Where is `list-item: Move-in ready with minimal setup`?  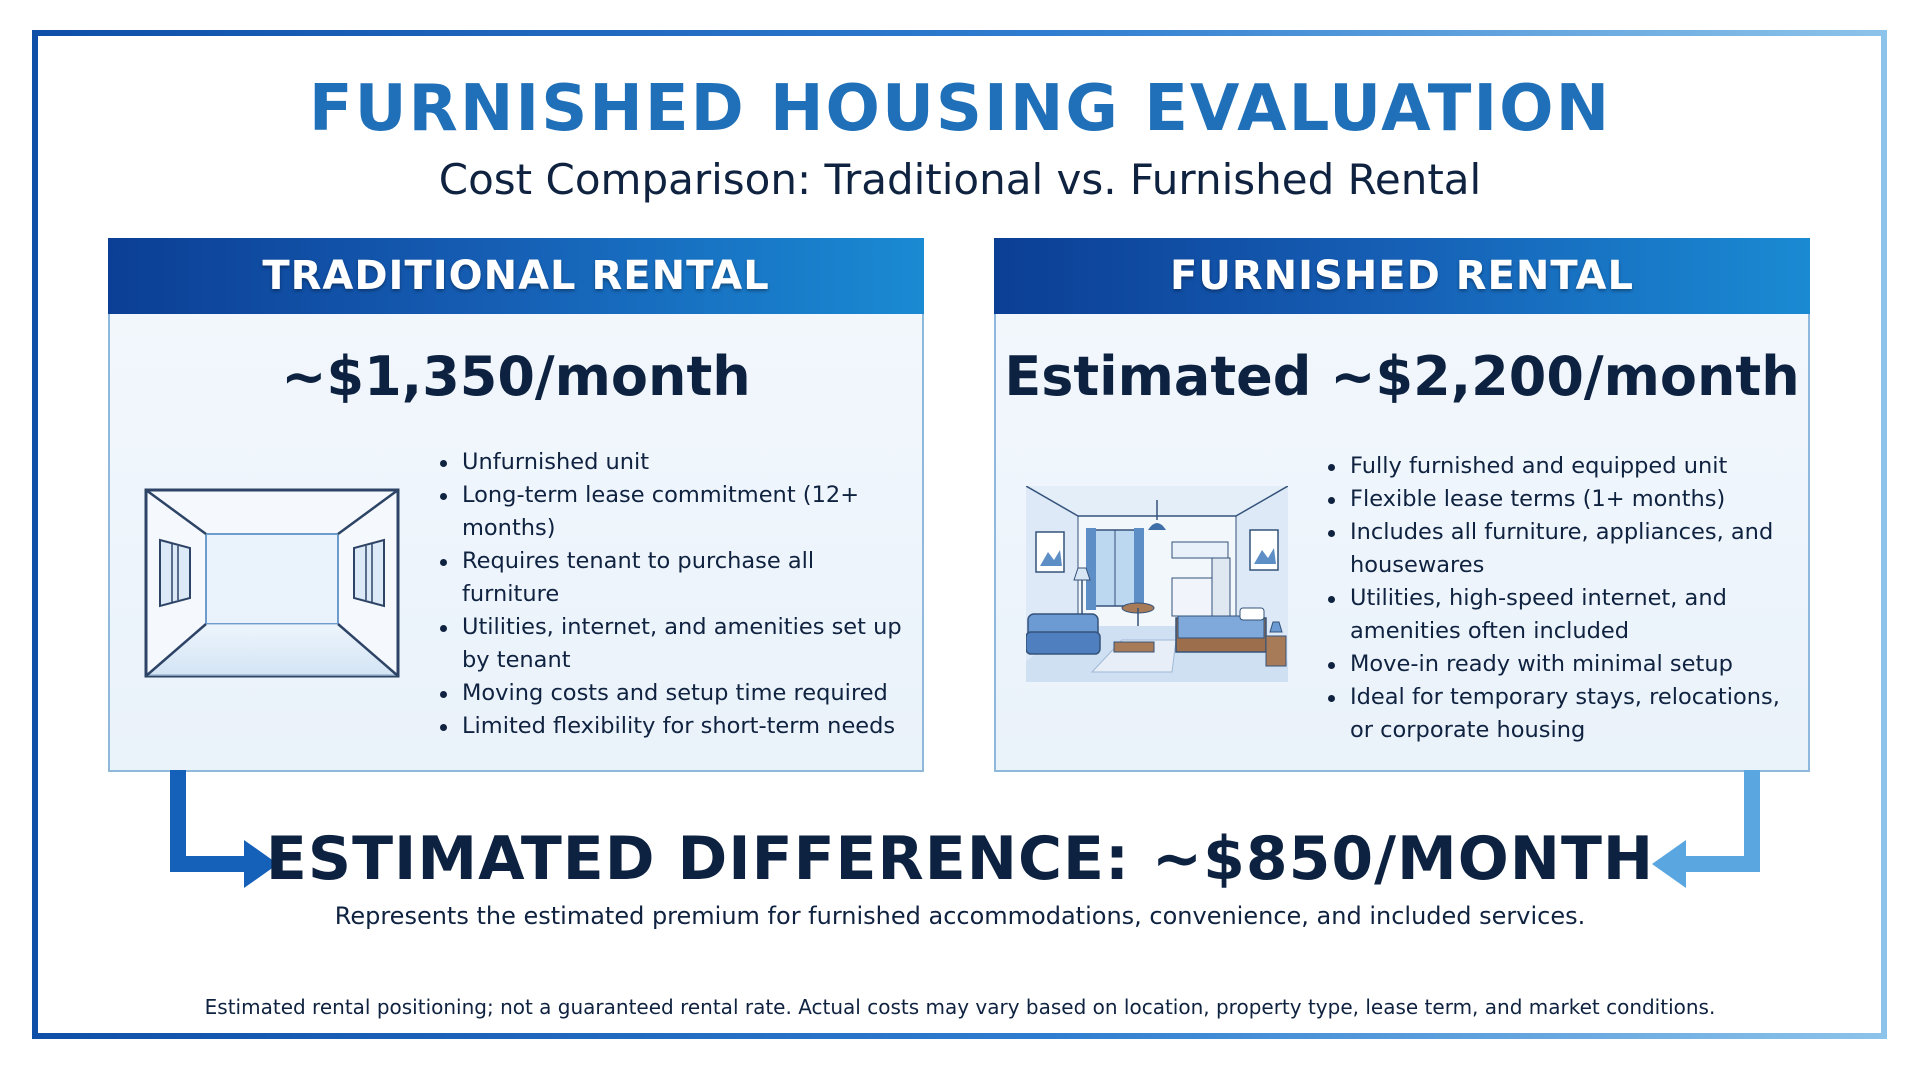
list-item: Move-in ready with minimal setup is located at coordinates (1564, 664).